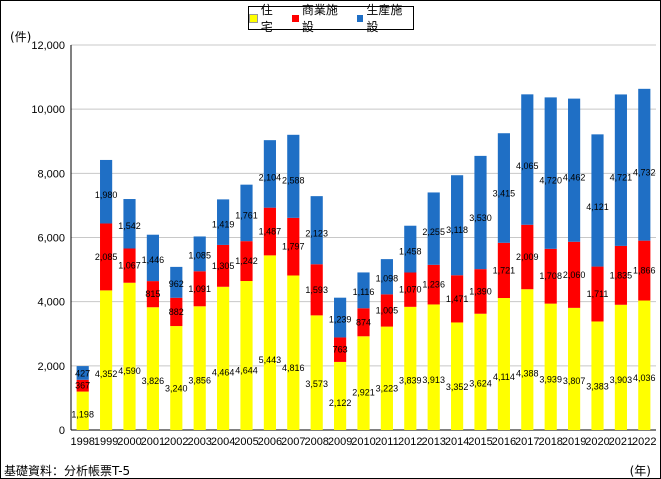 Image resolution: width=661 pixels, height=479 pixels. What do you see at coordinates (153, 260) in the screenshot?
I see `data-label: 1,446` at bounding box center [153, 260].